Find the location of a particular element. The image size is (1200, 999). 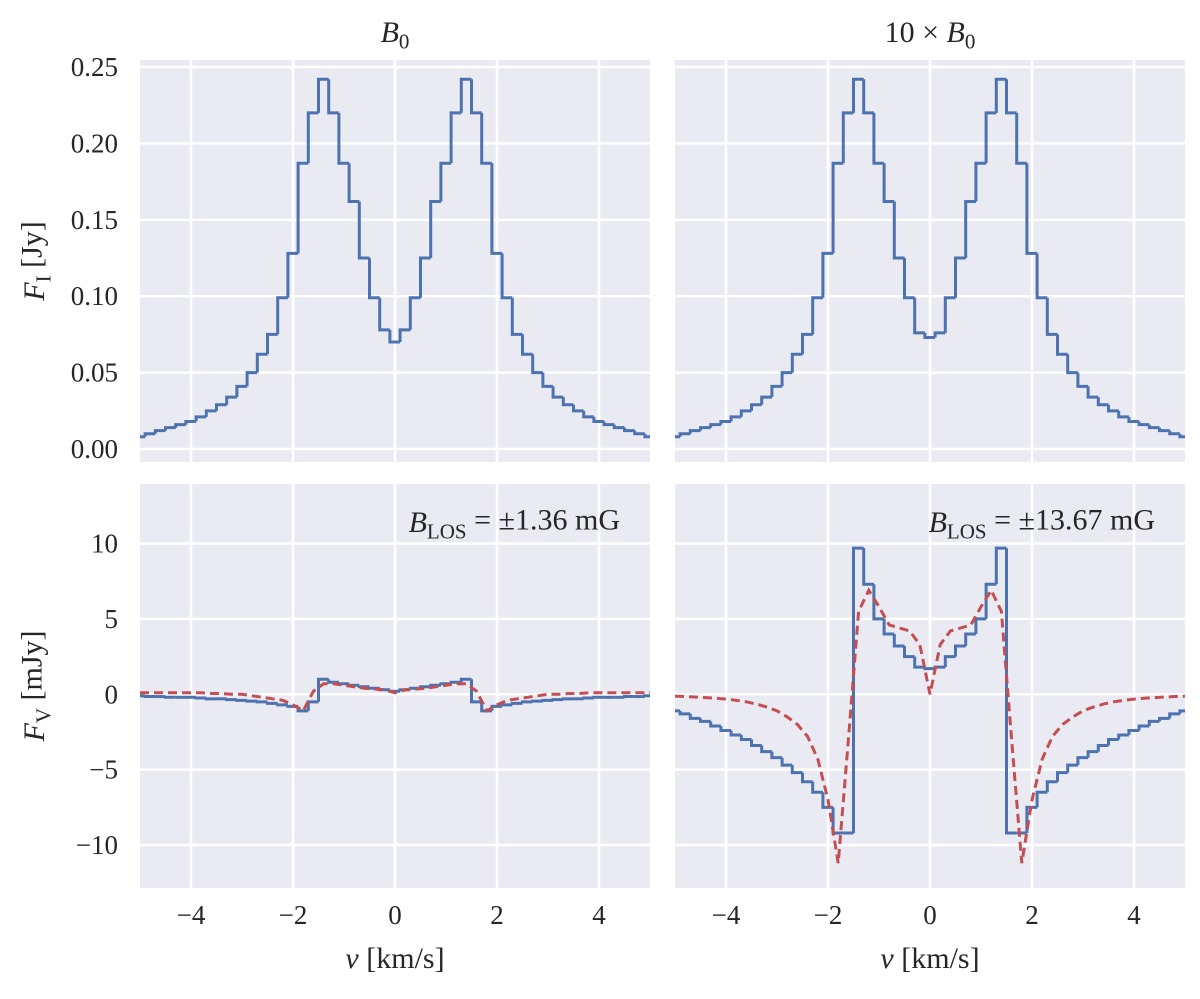

annotation-part: LOS is located at coordinates (447, 531).